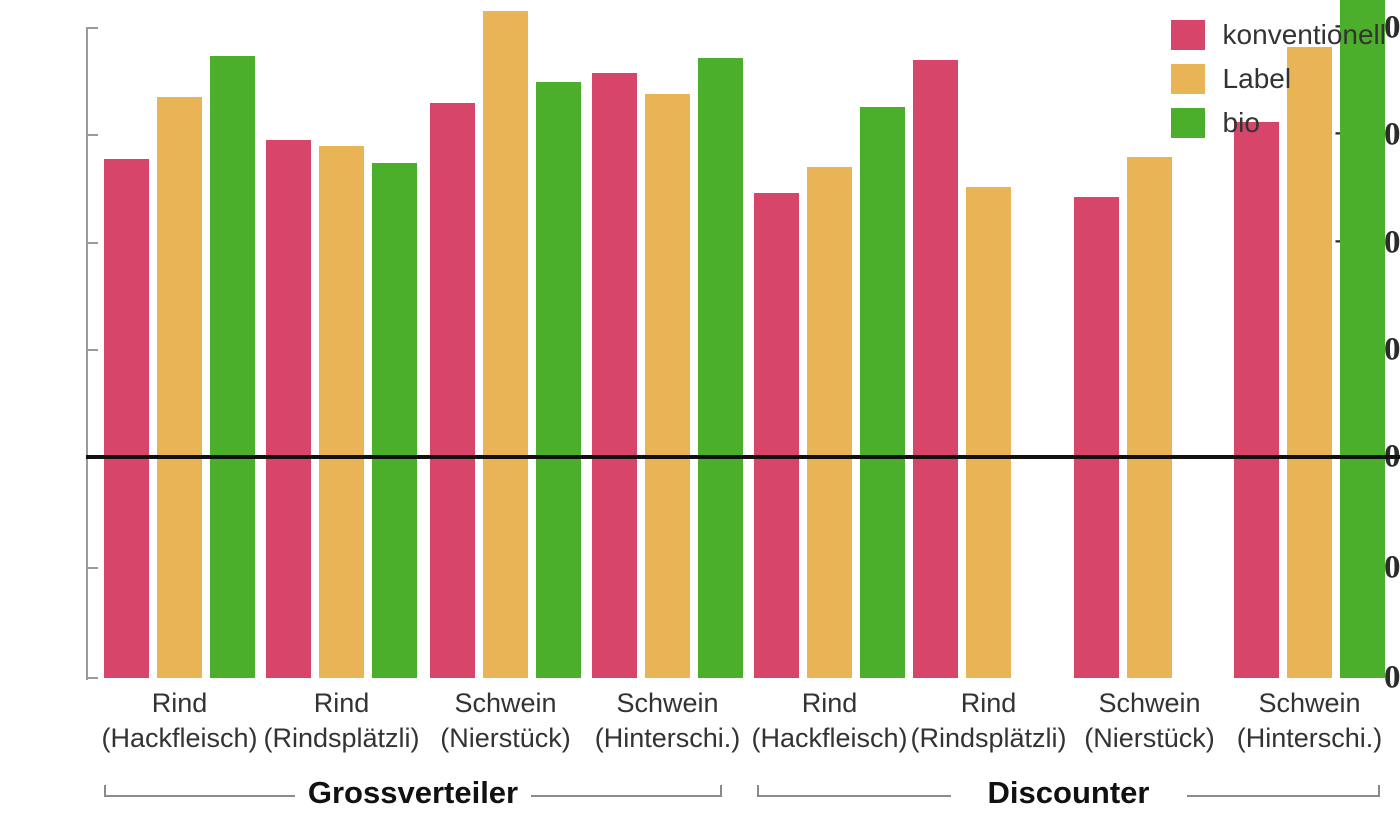 This screenshot has height=824, width=1400. What do you see at coordinates (1257, 78) in the screenshot?
I see `legend-label: Label` at bounding box center [1257, 78].